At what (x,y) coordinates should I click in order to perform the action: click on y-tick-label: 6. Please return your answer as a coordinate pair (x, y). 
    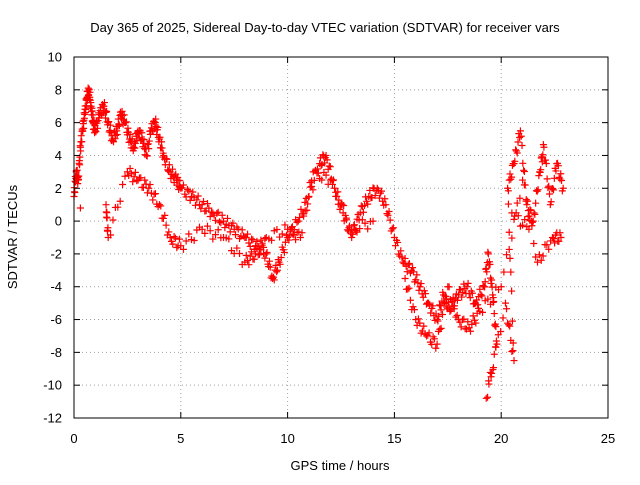
    Looking at the image, I should click on (58, 122).